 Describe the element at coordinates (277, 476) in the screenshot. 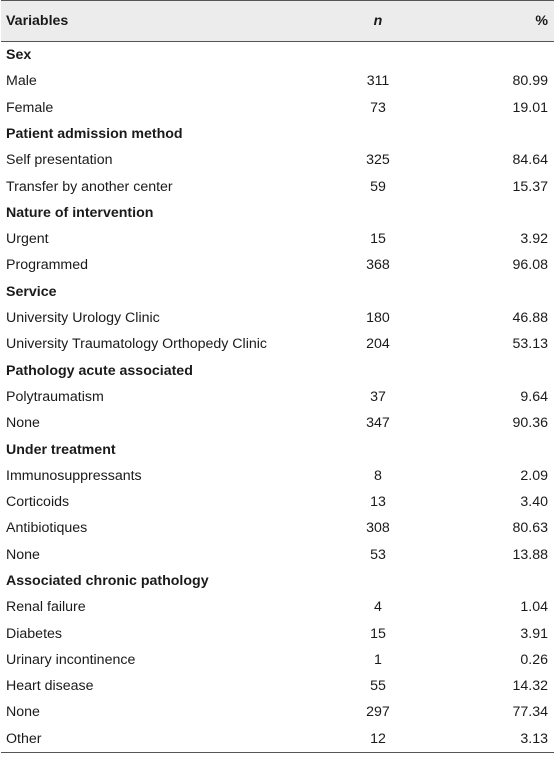

I see `table-row: Immunosuppressants 8 2.09` at that location.